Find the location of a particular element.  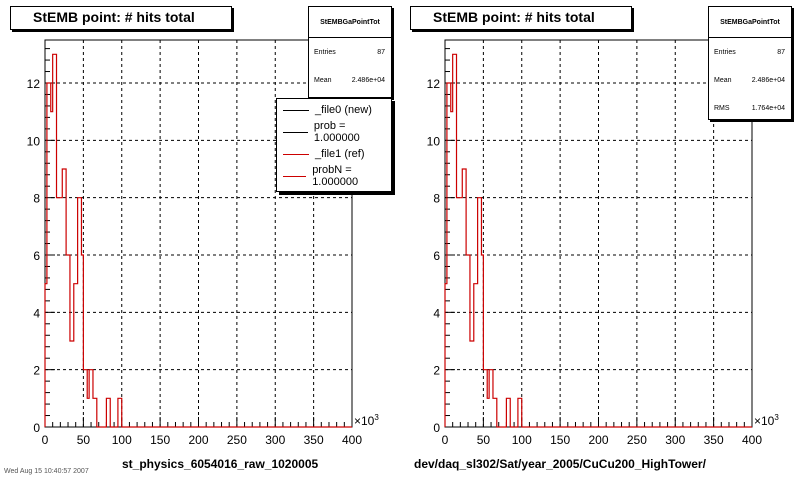

legend-label: prob = 1.000000 is located at coordinates (336, 132).